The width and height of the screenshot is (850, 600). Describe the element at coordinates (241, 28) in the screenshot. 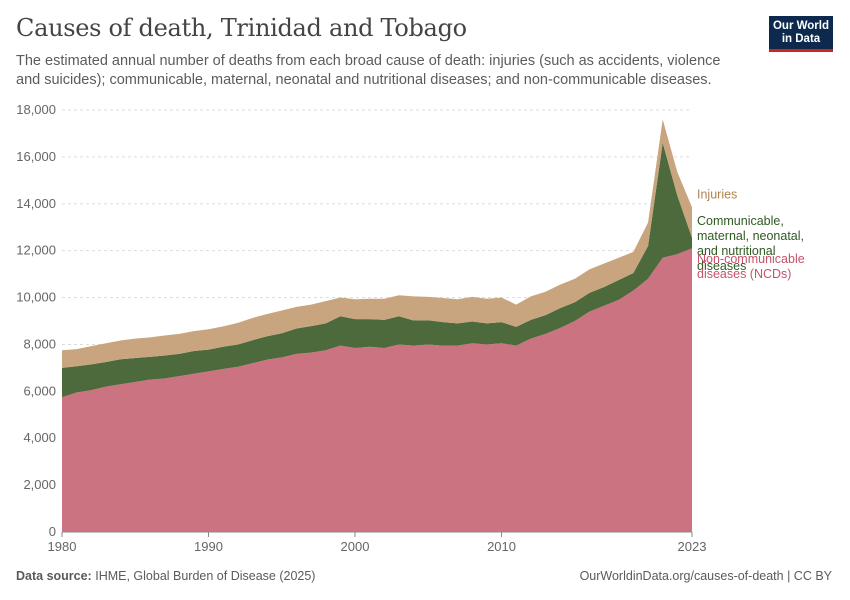

I see `chart-title: Causes of death, Trinidad and Tobago` at that location.